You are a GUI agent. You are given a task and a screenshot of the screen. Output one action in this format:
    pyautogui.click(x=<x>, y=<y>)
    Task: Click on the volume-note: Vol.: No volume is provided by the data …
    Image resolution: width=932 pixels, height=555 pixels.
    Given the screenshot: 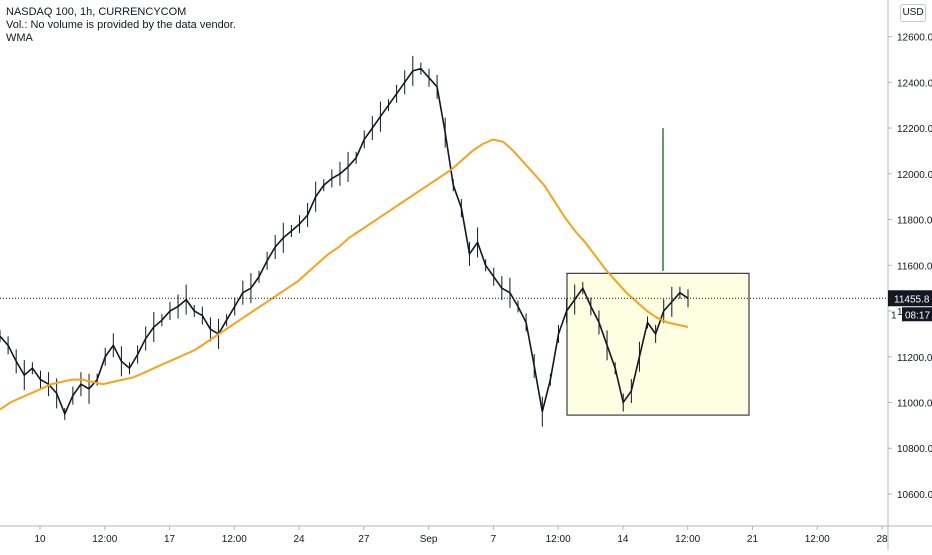 What is the action you would take?
    pyautogui.click(x=121, y=25)
    